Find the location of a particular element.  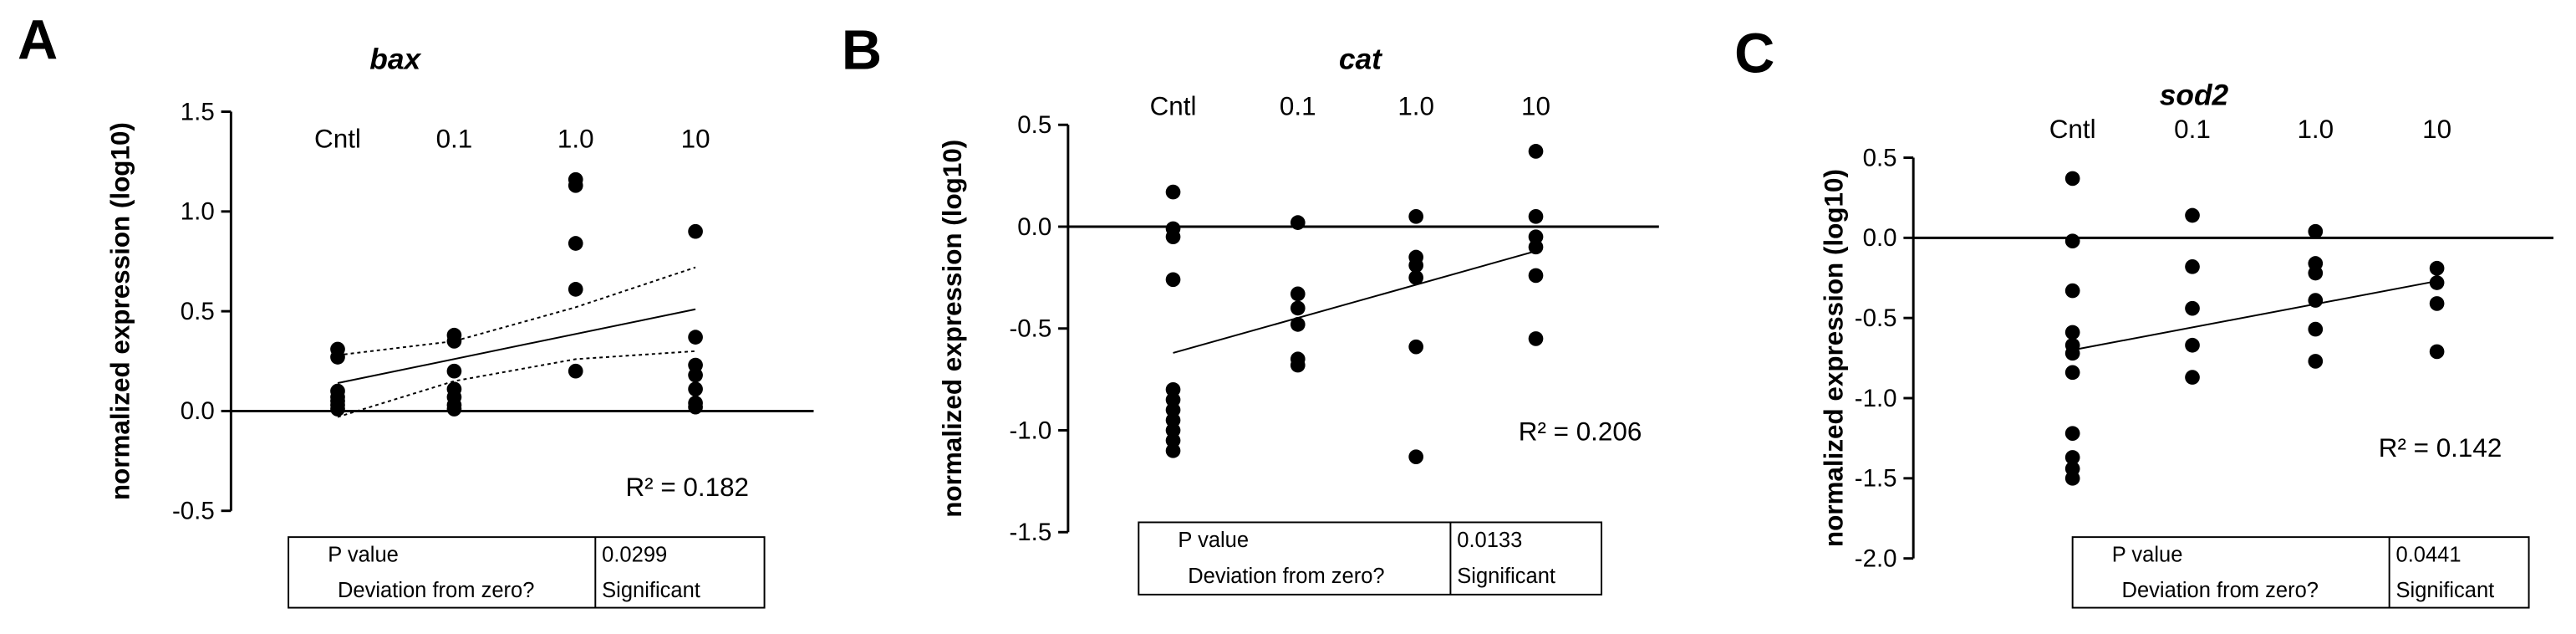

confidence-band is located at coordinates (516, 311).